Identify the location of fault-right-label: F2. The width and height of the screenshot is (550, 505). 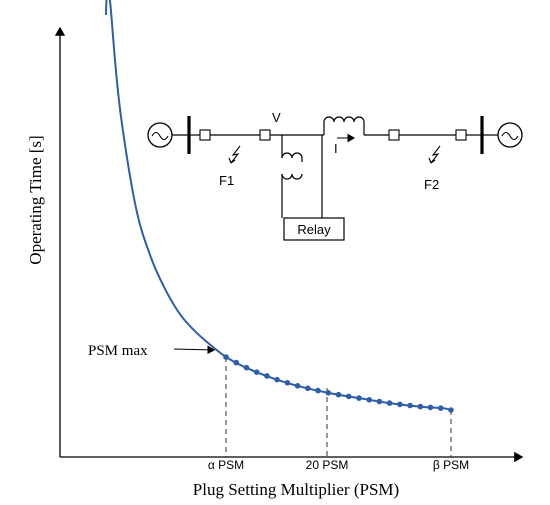
(431, 184).